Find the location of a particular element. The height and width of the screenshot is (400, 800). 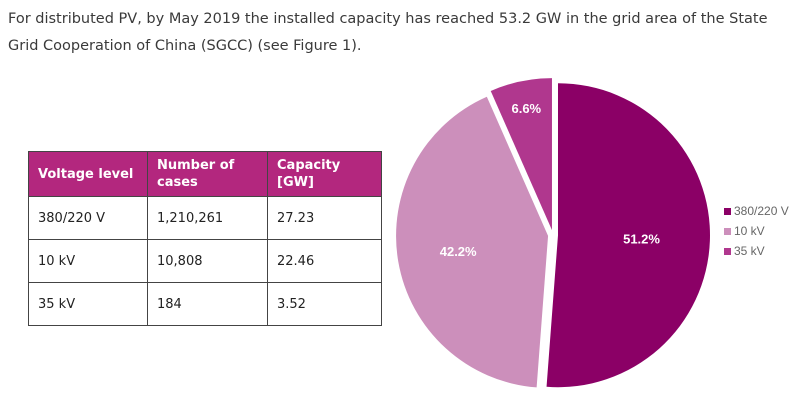

table-row: 10 kV 10,808 22.46 is located at coordinates (205, 261).